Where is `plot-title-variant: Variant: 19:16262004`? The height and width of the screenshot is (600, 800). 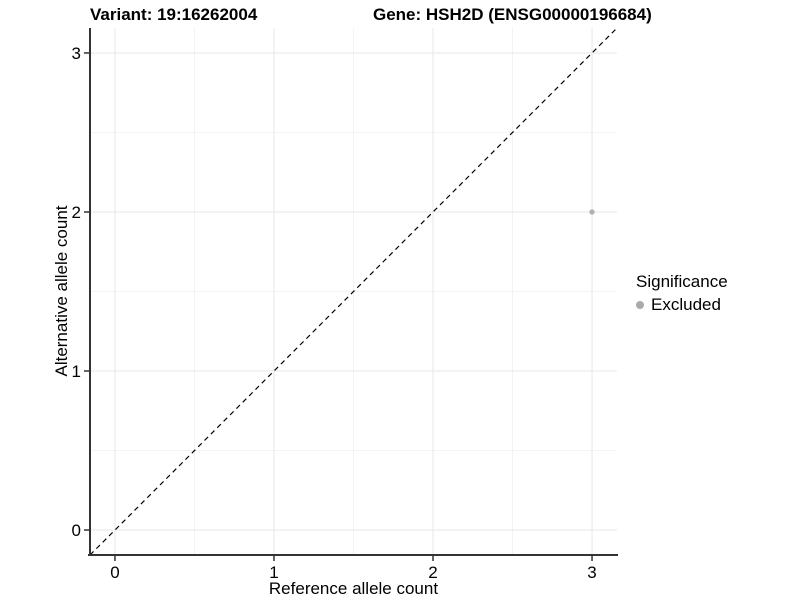 plot-title-variant: Variant: 19:16262004 is located at coordinates (174, 14).